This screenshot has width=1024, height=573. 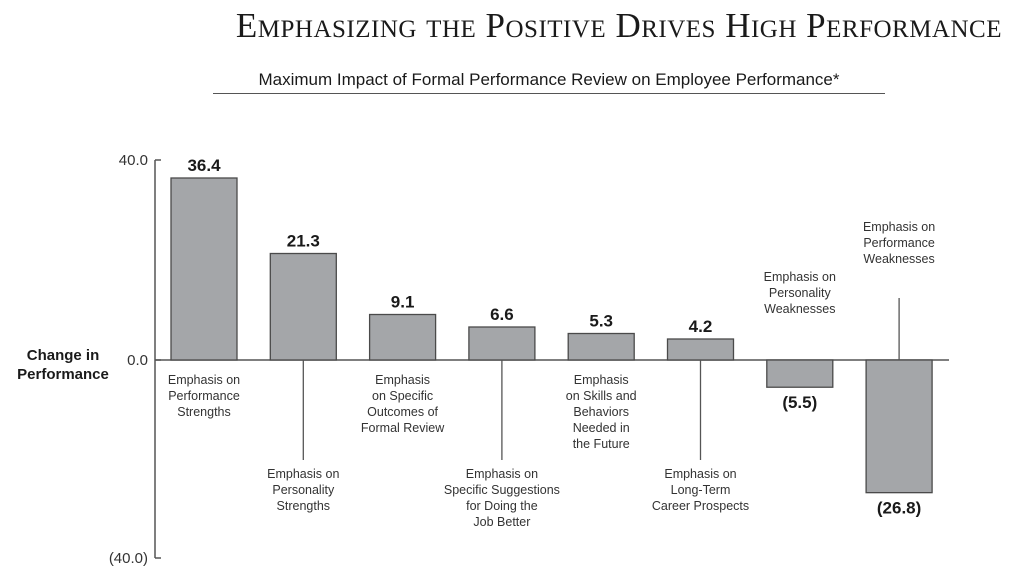 I want to click on category-label-line: Behaviors, so click(x=601, y=412).